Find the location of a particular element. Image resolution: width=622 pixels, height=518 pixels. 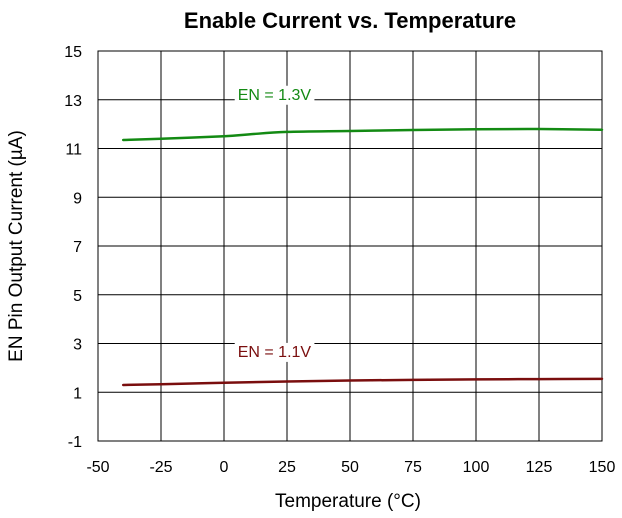

y-axis-label: EN Pin Output Current (µA) is located at coordinates (16, 246).